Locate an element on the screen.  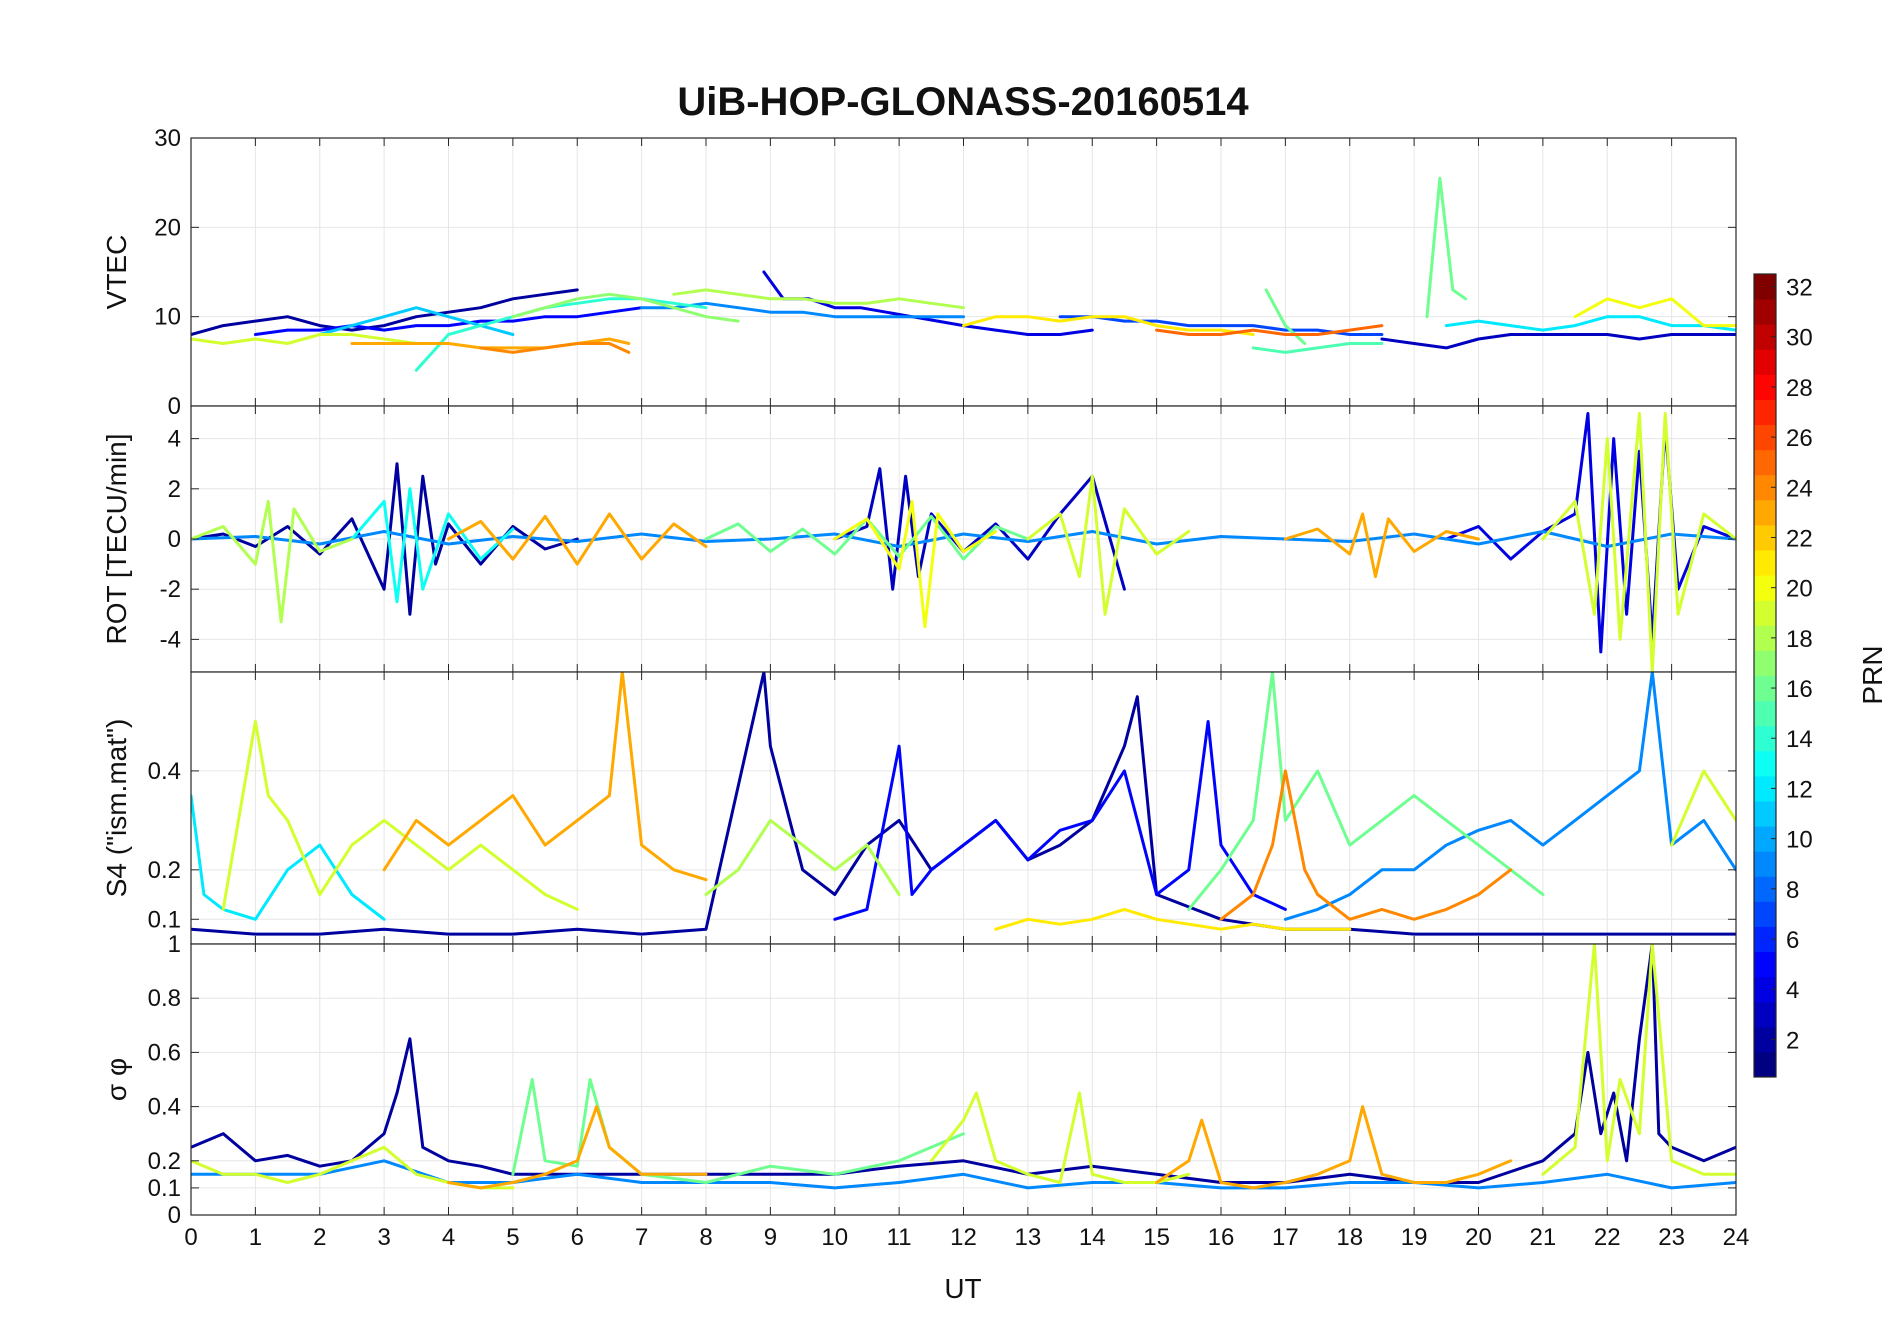
panel-vtec-ytick-label: 0 is located at coordinates (174, 406).